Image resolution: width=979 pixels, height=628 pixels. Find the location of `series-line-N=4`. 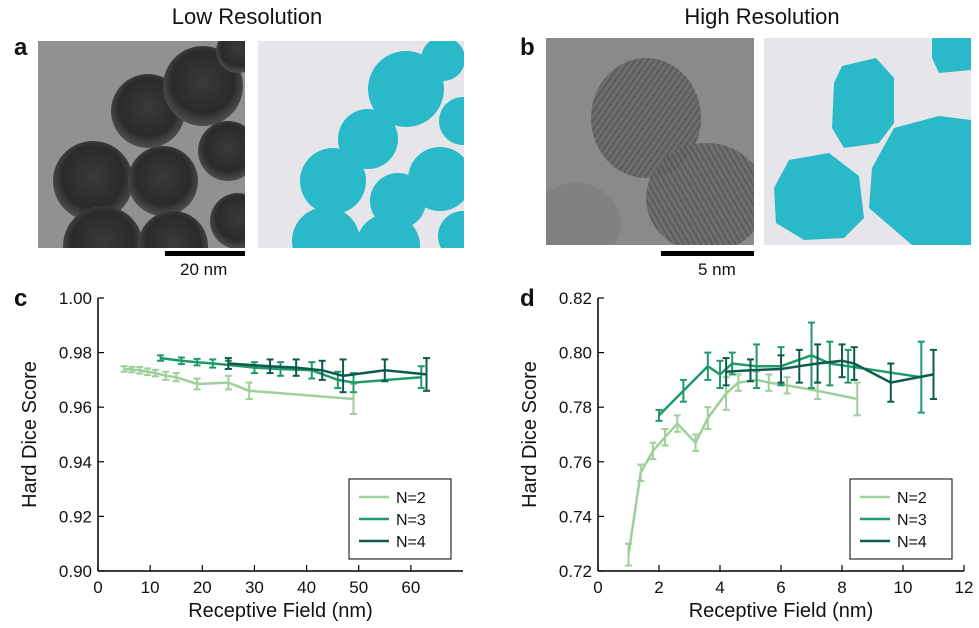

series-line-N=4 is located at coordinates (327, 370).